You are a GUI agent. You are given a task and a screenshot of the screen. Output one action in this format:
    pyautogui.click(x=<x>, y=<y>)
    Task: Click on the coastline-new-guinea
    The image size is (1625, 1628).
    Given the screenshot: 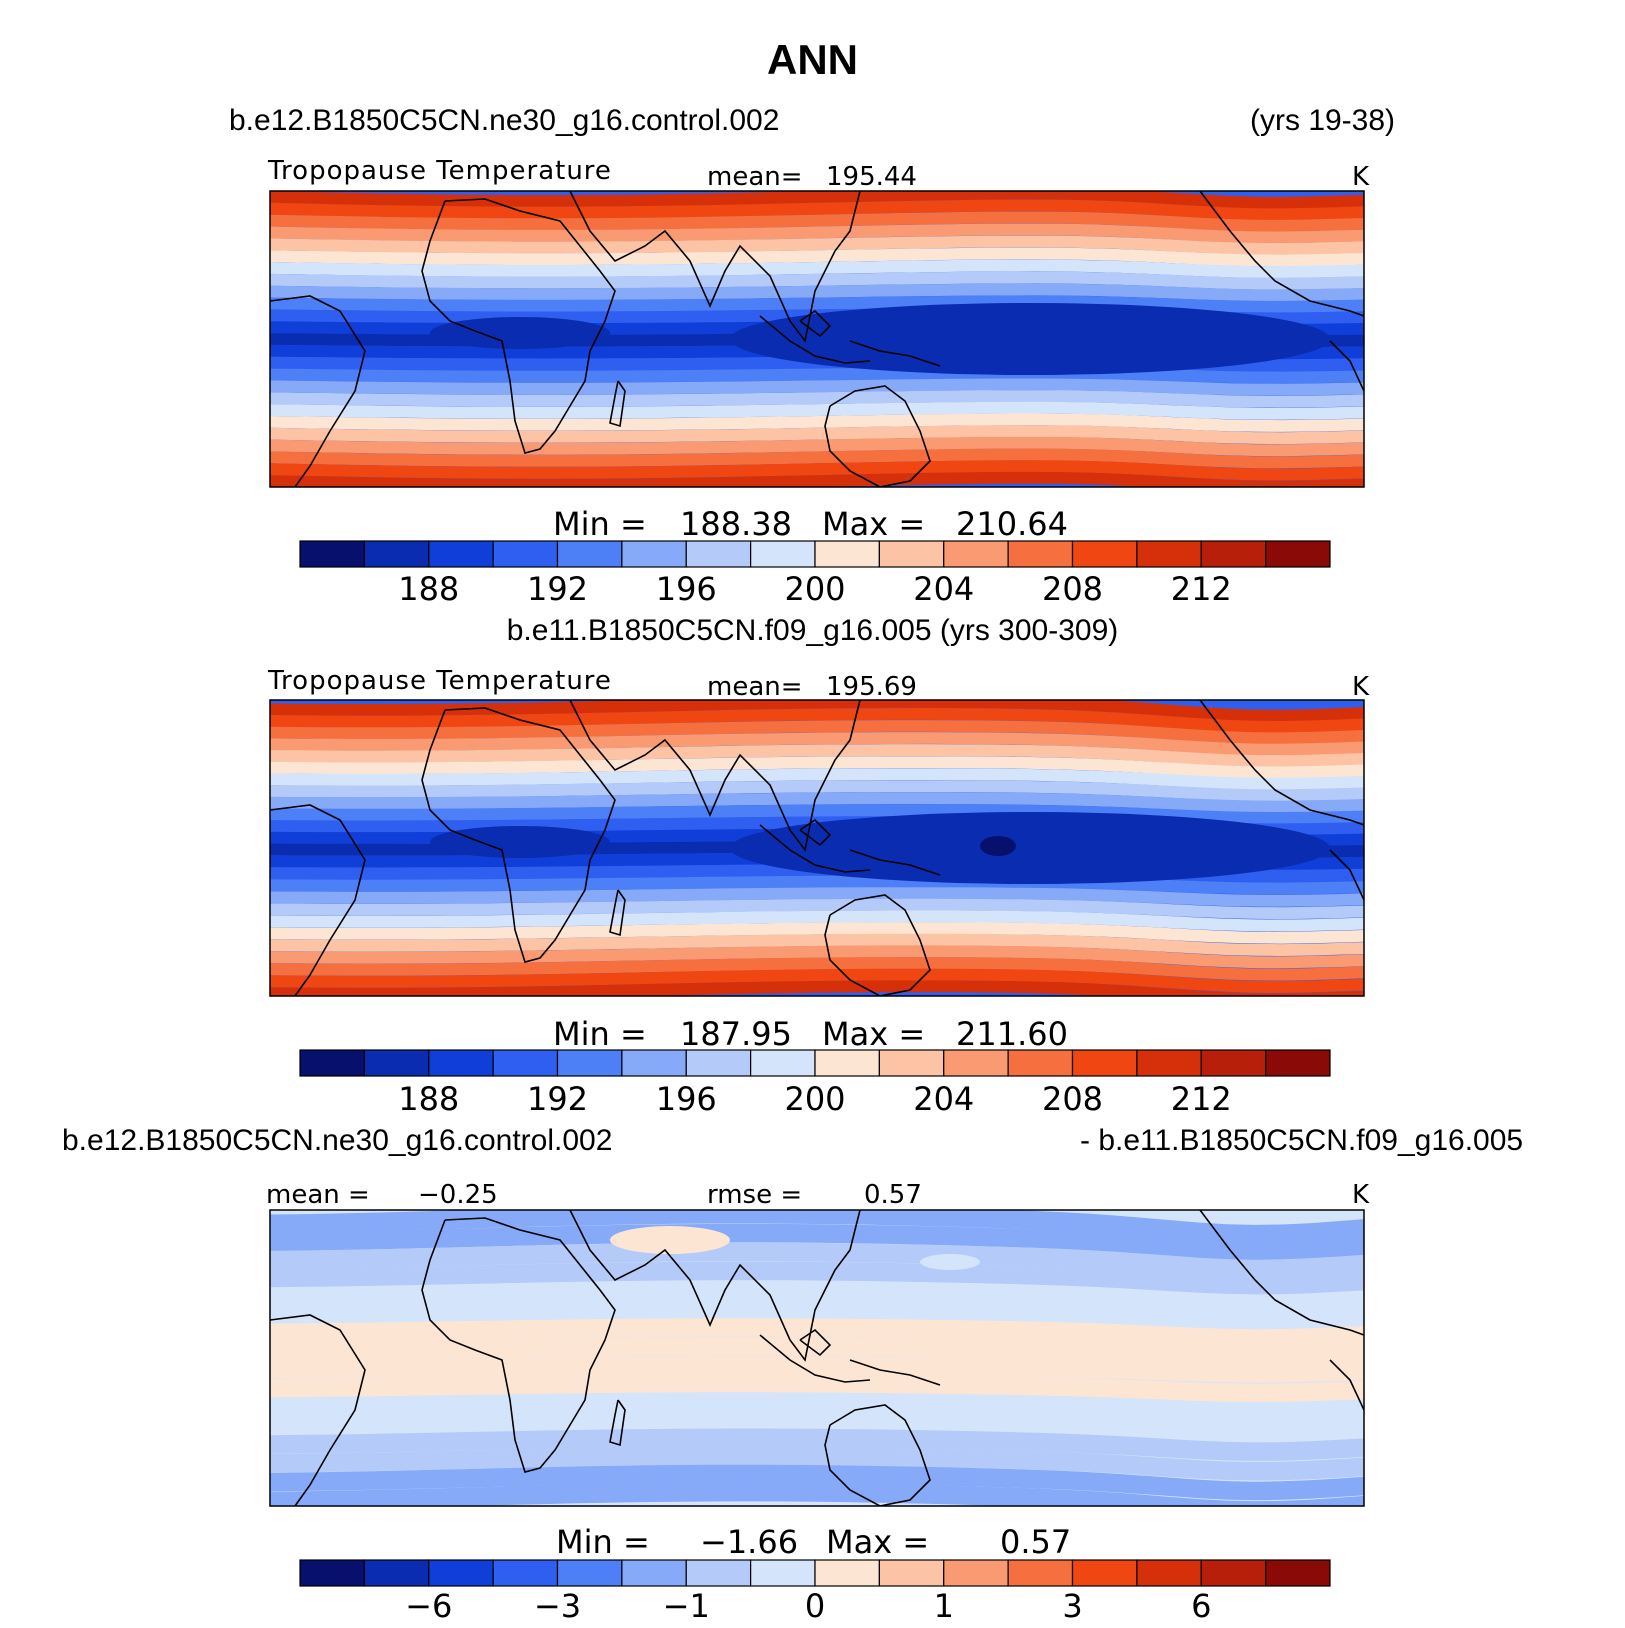 What is the action you would take?
    pyautogui.click(x=895, y=1372)
    